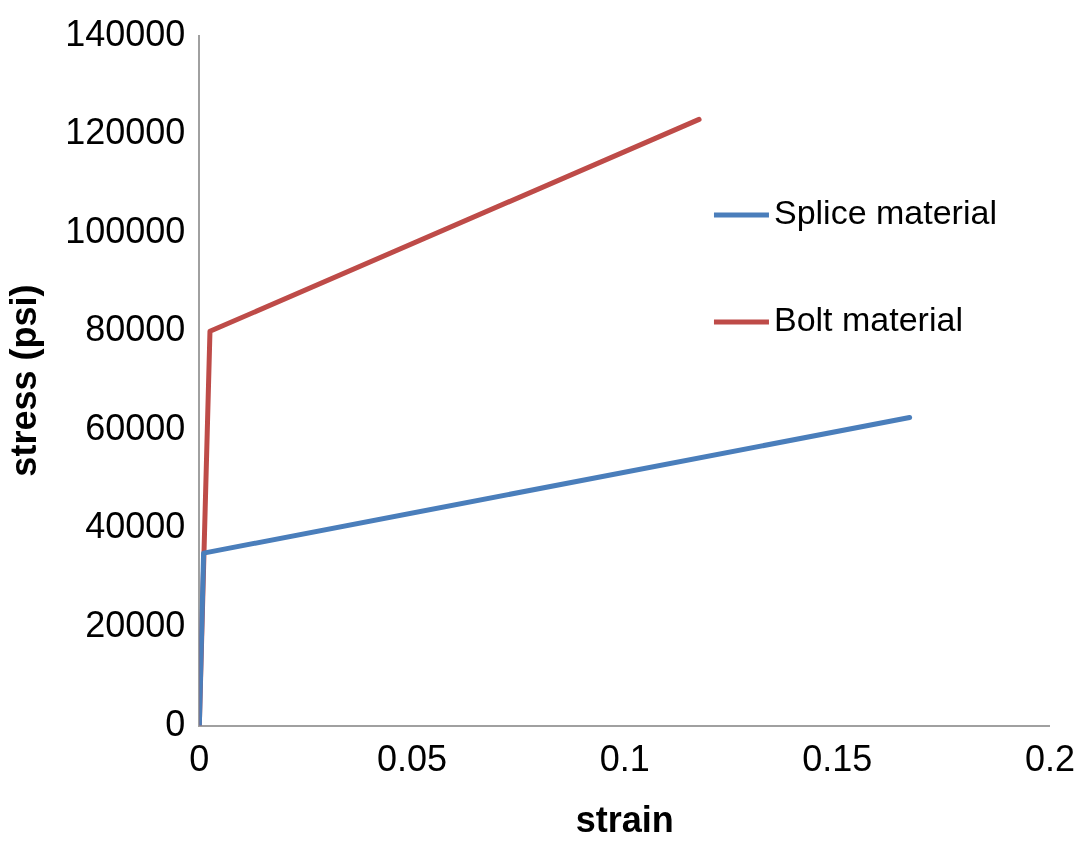  I want to click on y-tick-label: 80000, so click(135, 329).